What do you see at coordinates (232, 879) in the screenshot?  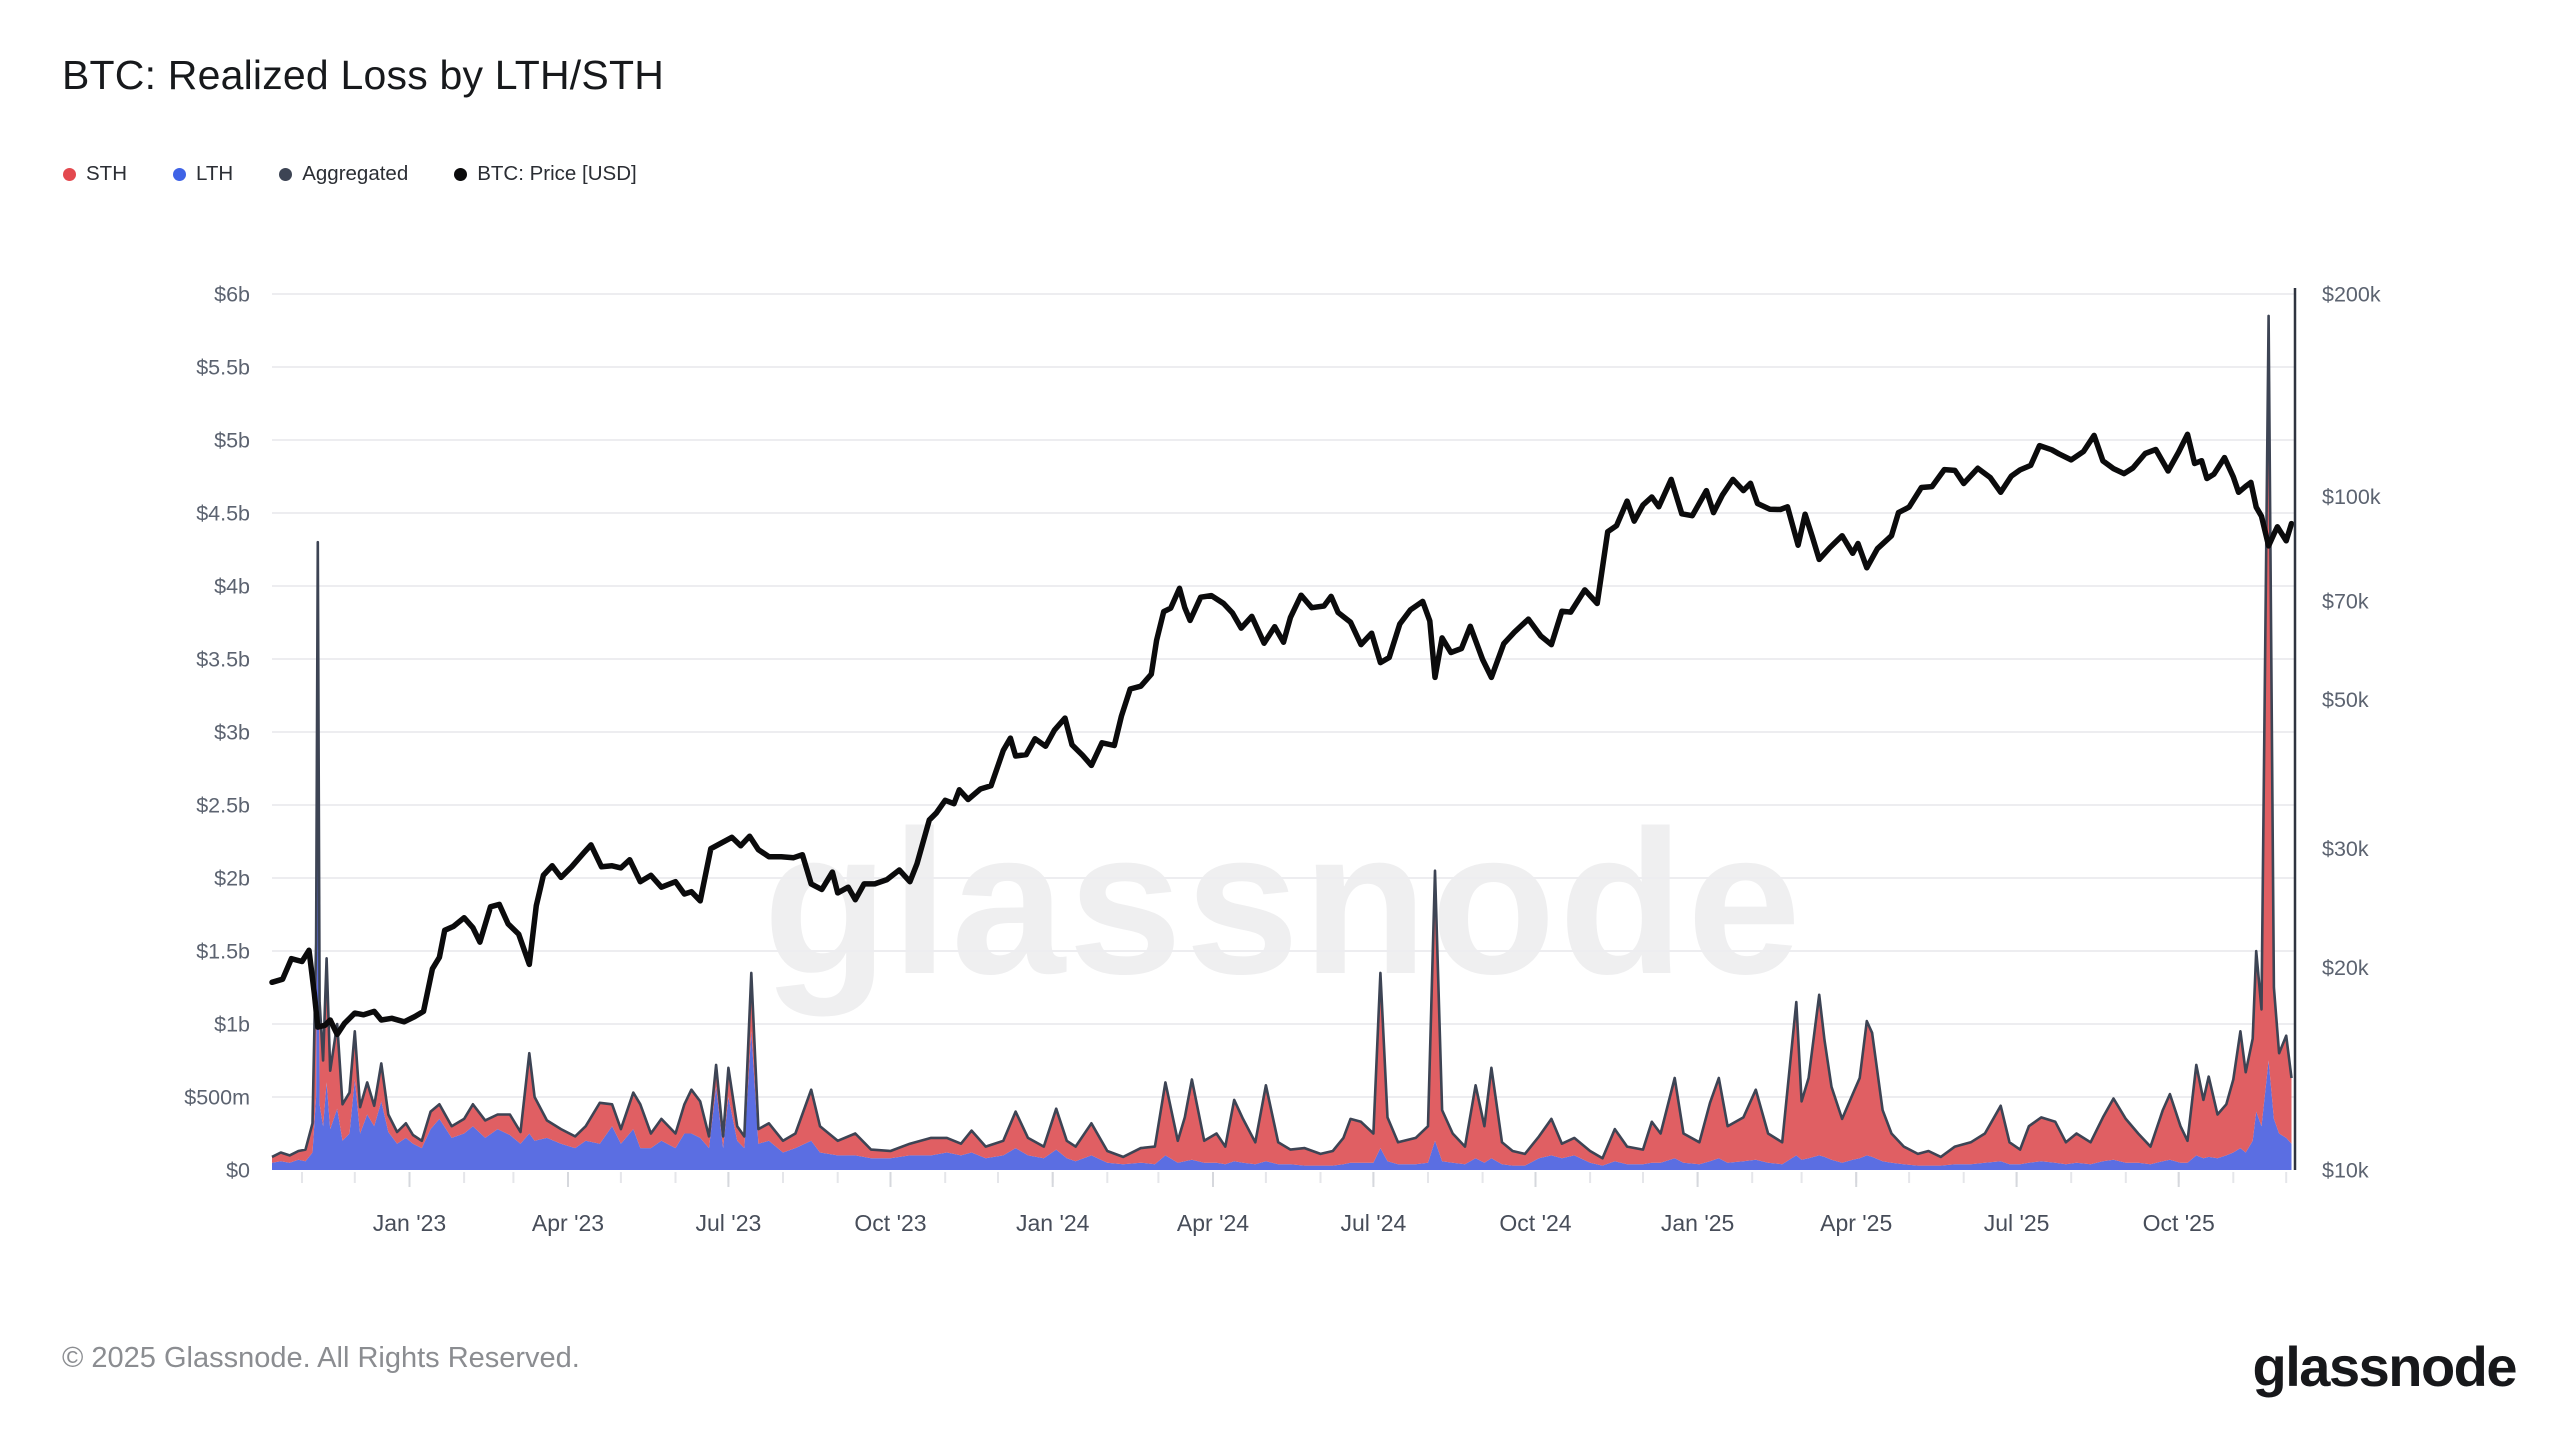 I see `left-axis-tick-label: $2b` at bounding box center [232, 879].